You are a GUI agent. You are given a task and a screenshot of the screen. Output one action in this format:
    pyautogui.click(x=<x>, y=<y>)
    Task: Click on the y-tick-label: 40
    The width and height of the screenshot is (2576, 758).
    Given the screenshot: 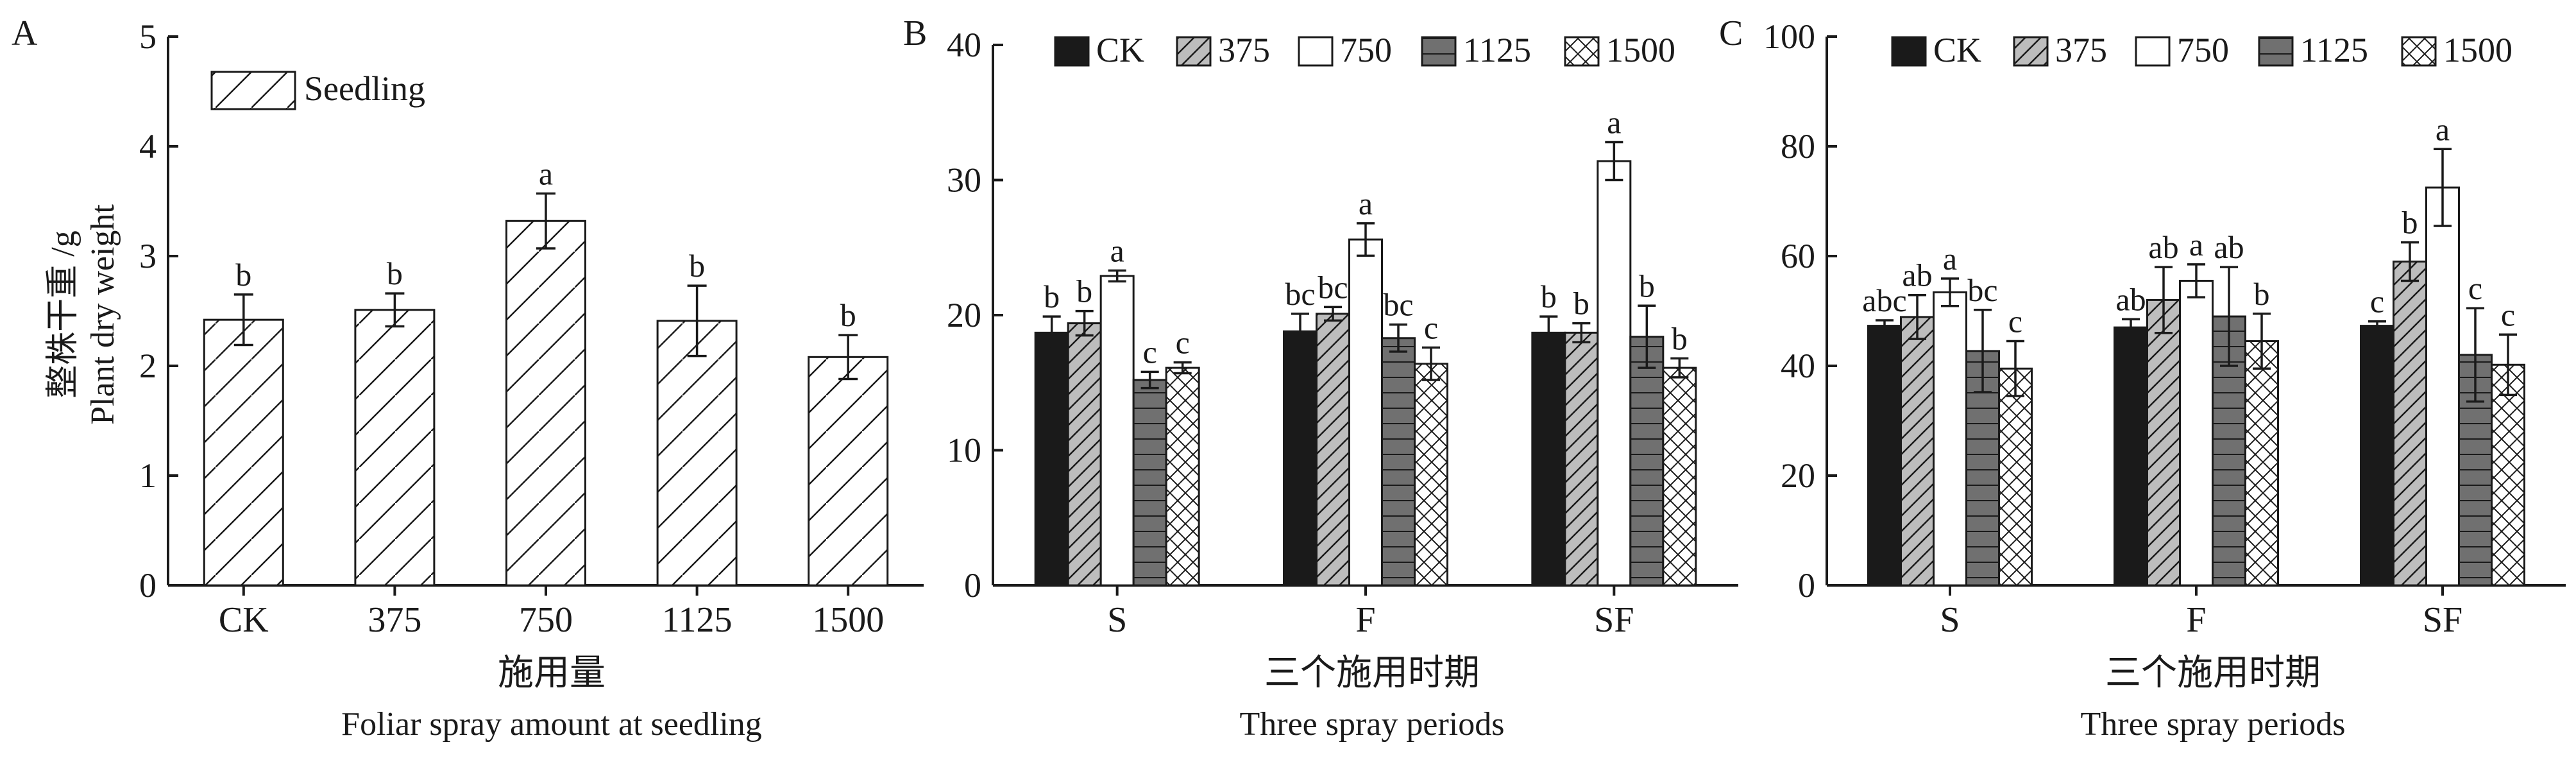 What is the action you would take?
    pyautogui.click(x=1798, y=366)
    